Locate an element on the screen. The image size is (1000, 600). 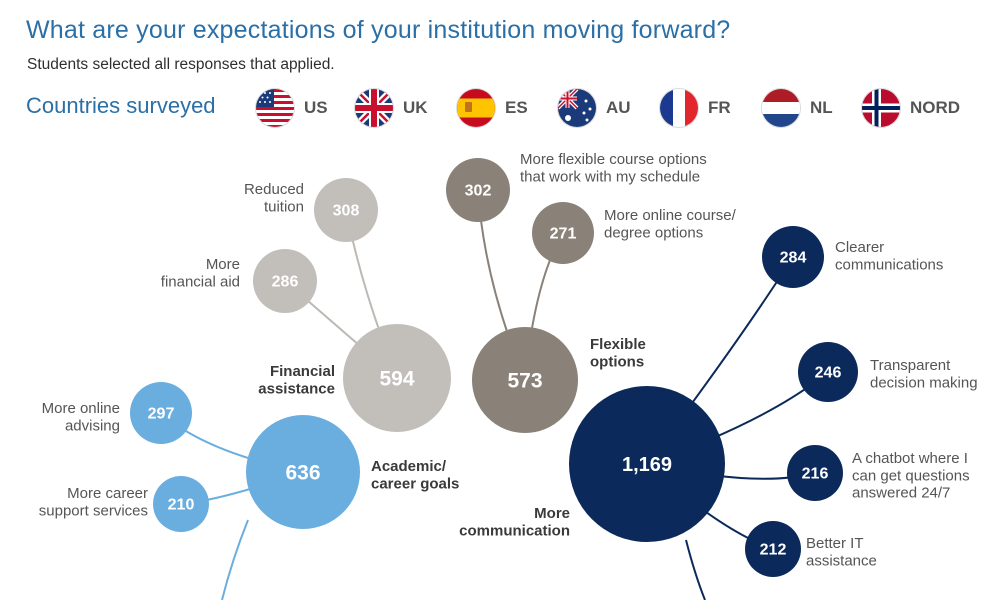
country-code: US is located at coordinates (316, 107).